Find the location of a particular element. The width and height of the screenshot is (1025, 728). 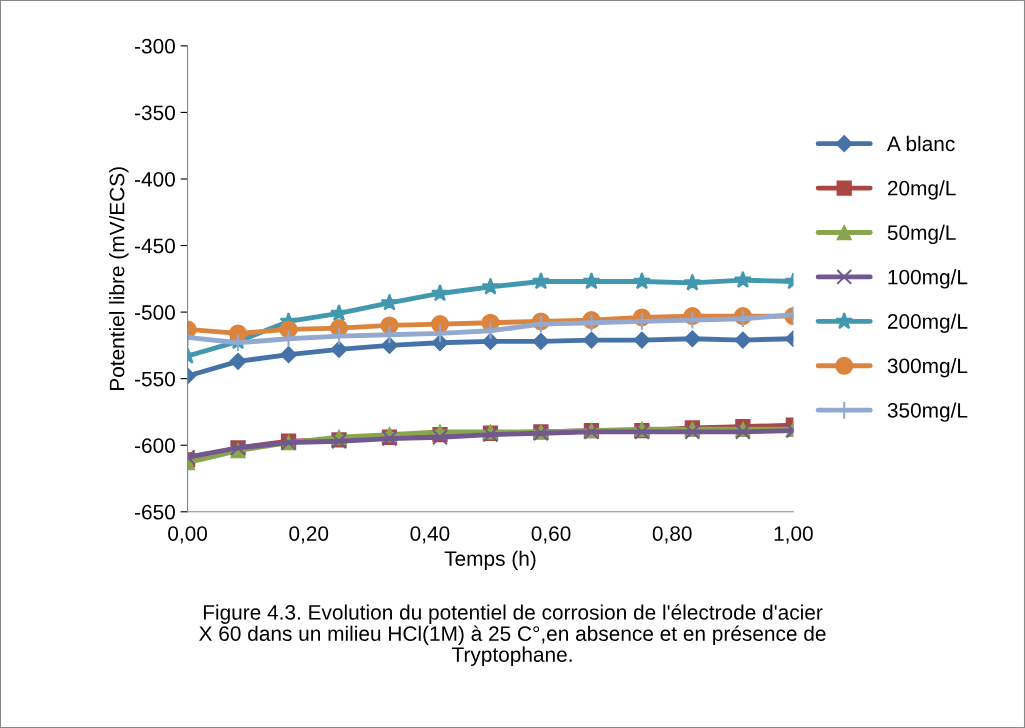

y-tick-label: -650 is located at coordinates (155, 512).